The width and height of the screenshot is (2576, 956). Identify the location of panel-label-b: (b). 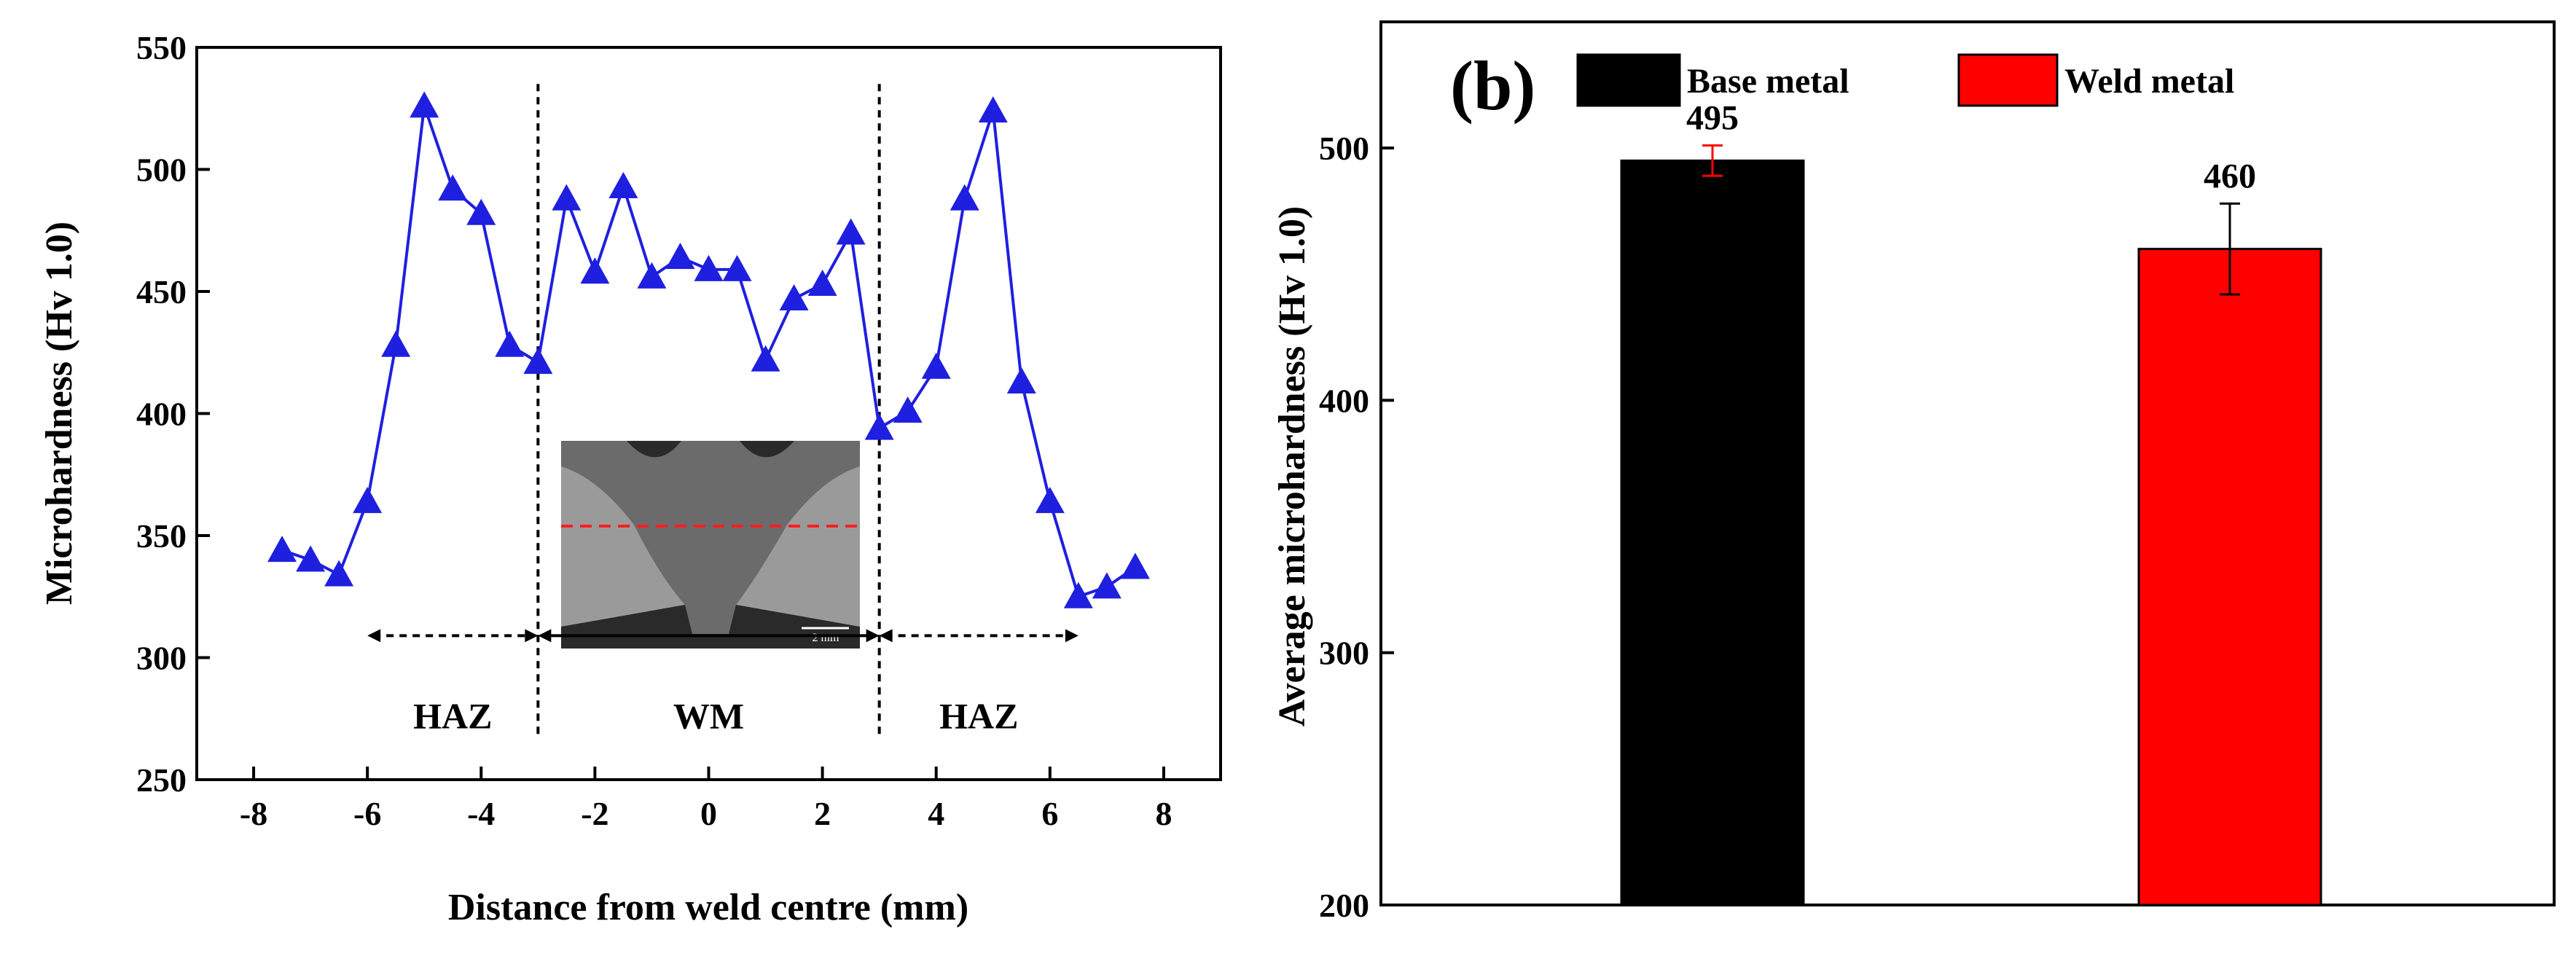
(1492, 86).